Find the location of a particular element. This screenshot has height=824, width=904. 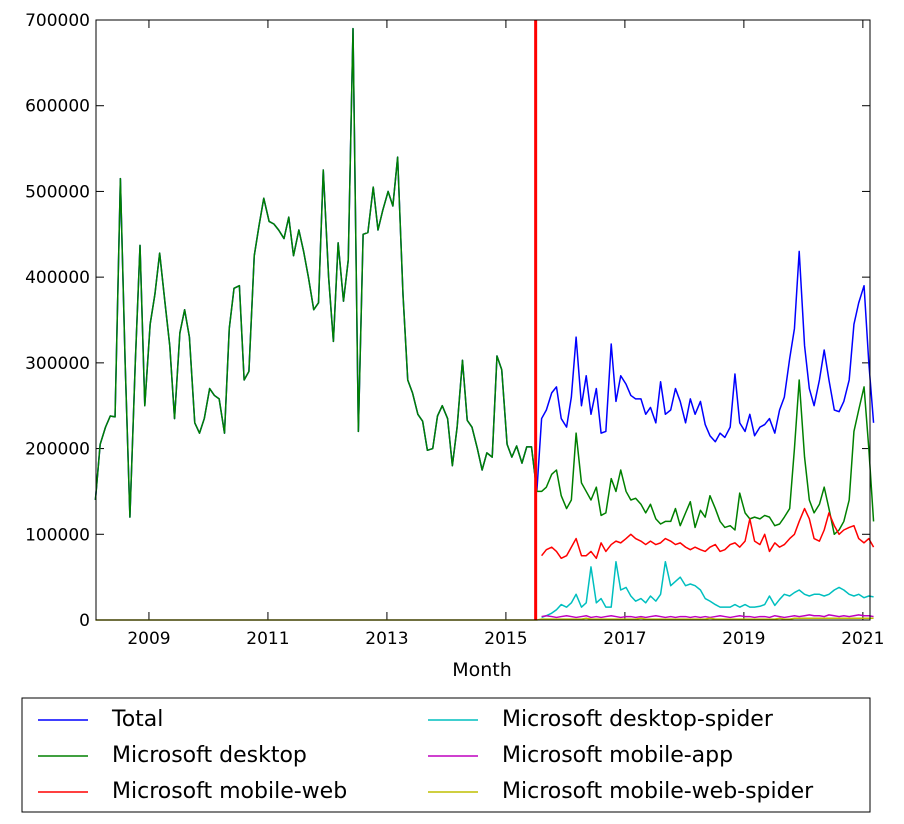

legend-label: Microsoft desktop is located at coordinates (209, 755).